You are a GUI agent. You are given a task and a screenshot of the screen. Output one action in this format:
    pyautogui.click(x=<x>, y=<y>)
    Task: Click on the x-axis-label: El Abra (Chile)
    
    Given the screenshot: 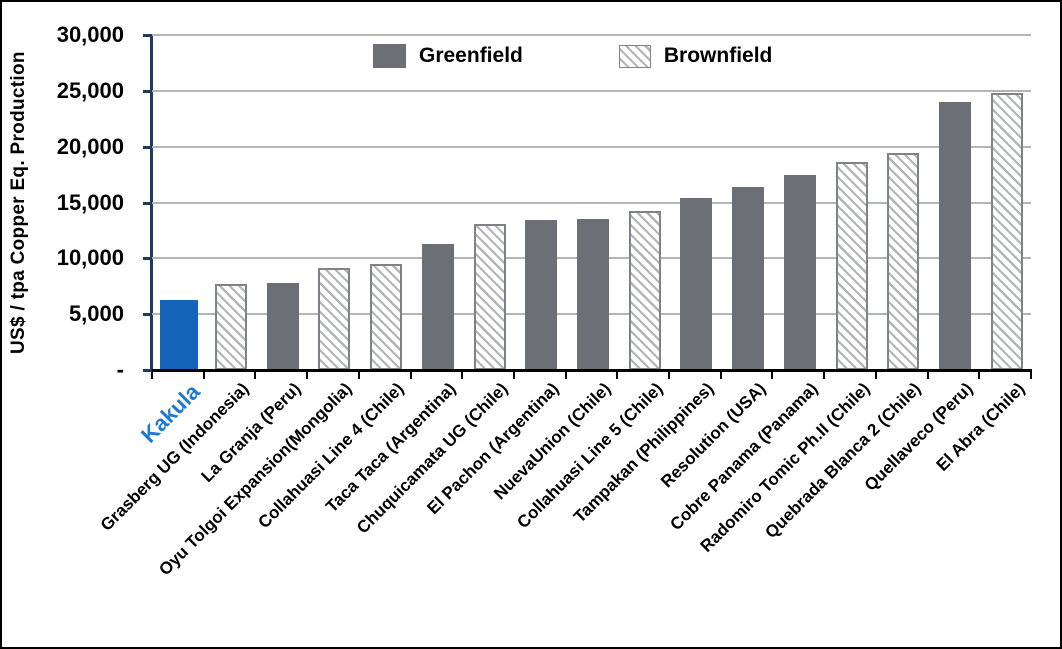 What is the action you would take?
    pyautogui.click(x=980, y=427)
    